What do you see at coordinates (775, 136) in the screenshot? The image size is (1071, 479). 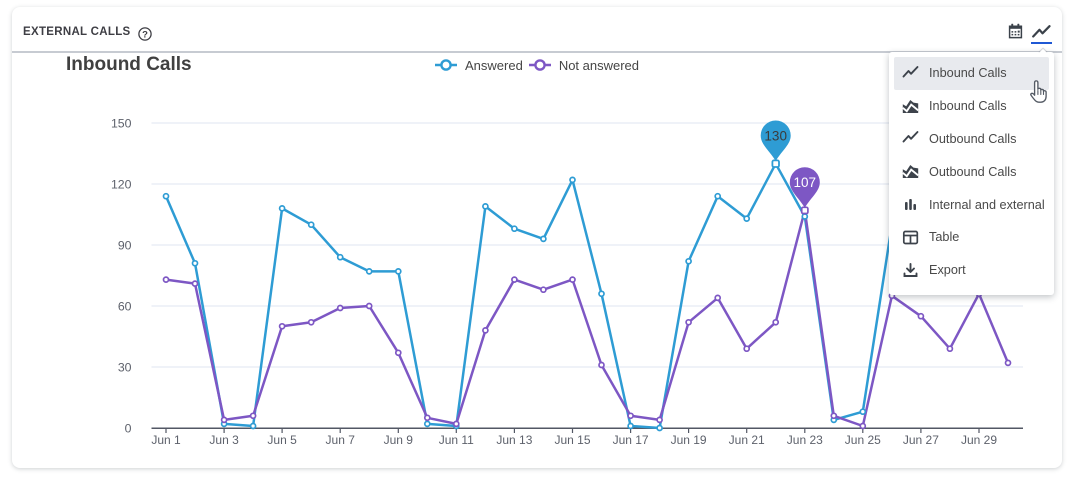 I see `svg-text: 130` at bounding box center [775, 136].